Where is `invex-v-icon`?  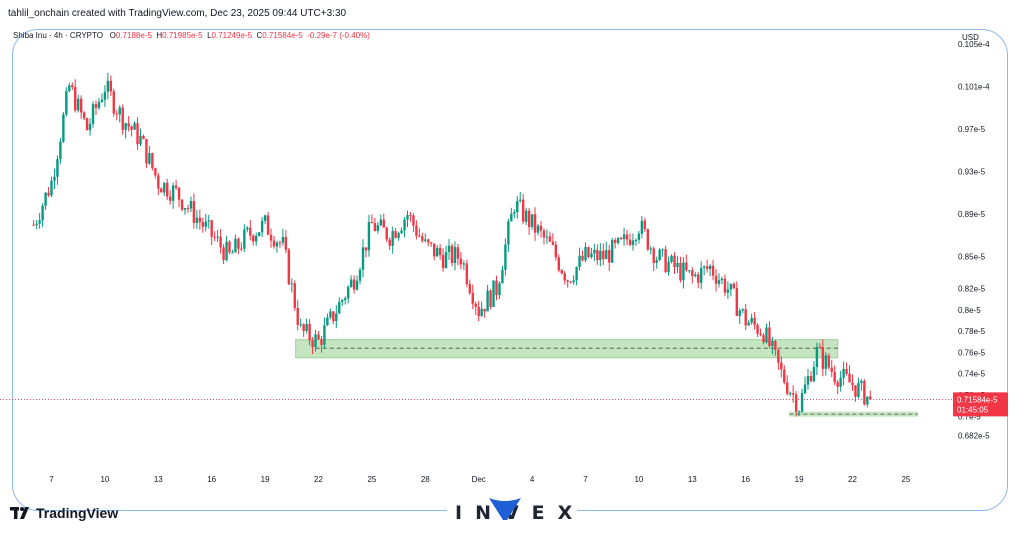
invex-v-icon is located at coordinates (505, 509).